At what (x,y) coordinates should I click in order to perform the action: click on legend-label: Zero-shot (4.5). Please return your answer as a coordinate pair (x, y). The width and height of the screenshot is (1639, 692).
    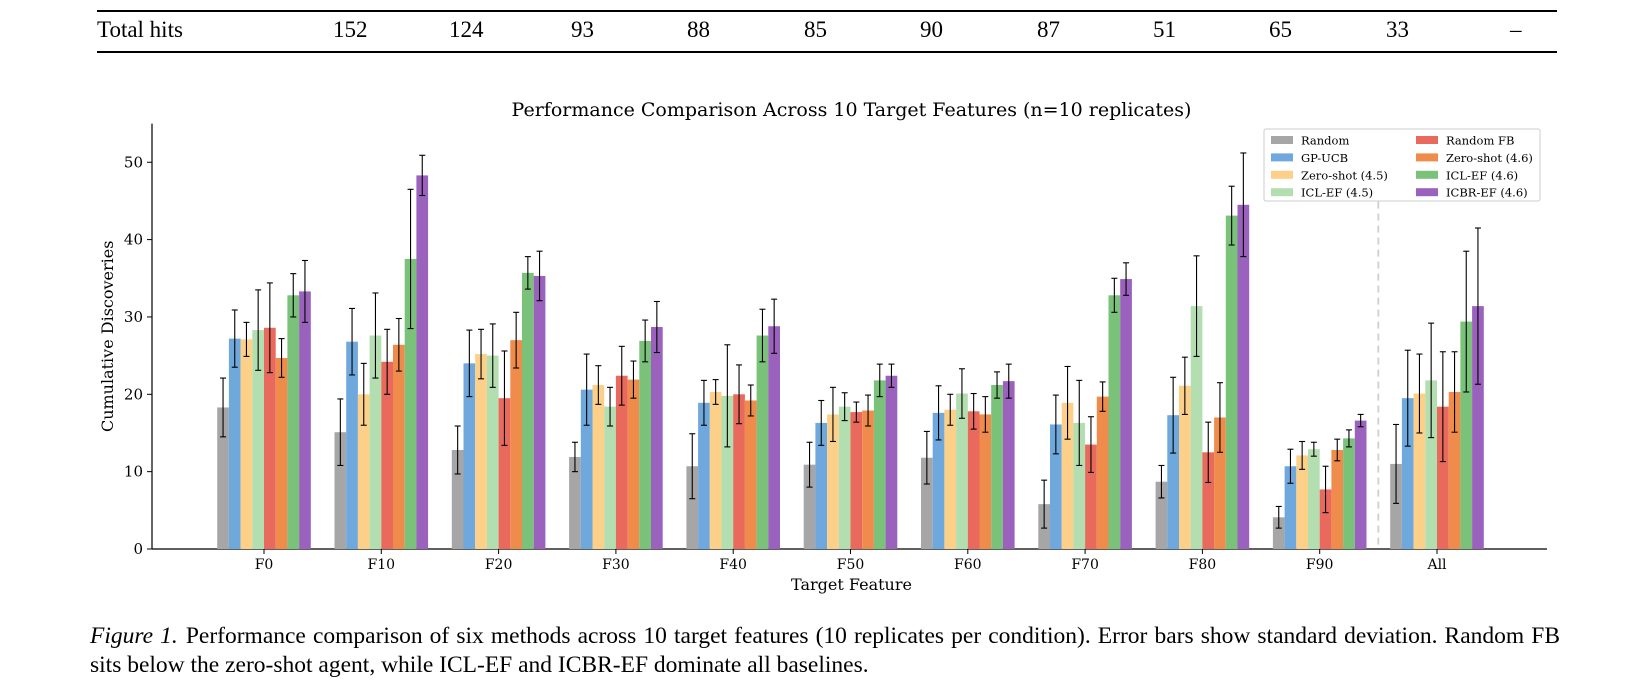
    Looking at the image, I should click on (1344, 175).